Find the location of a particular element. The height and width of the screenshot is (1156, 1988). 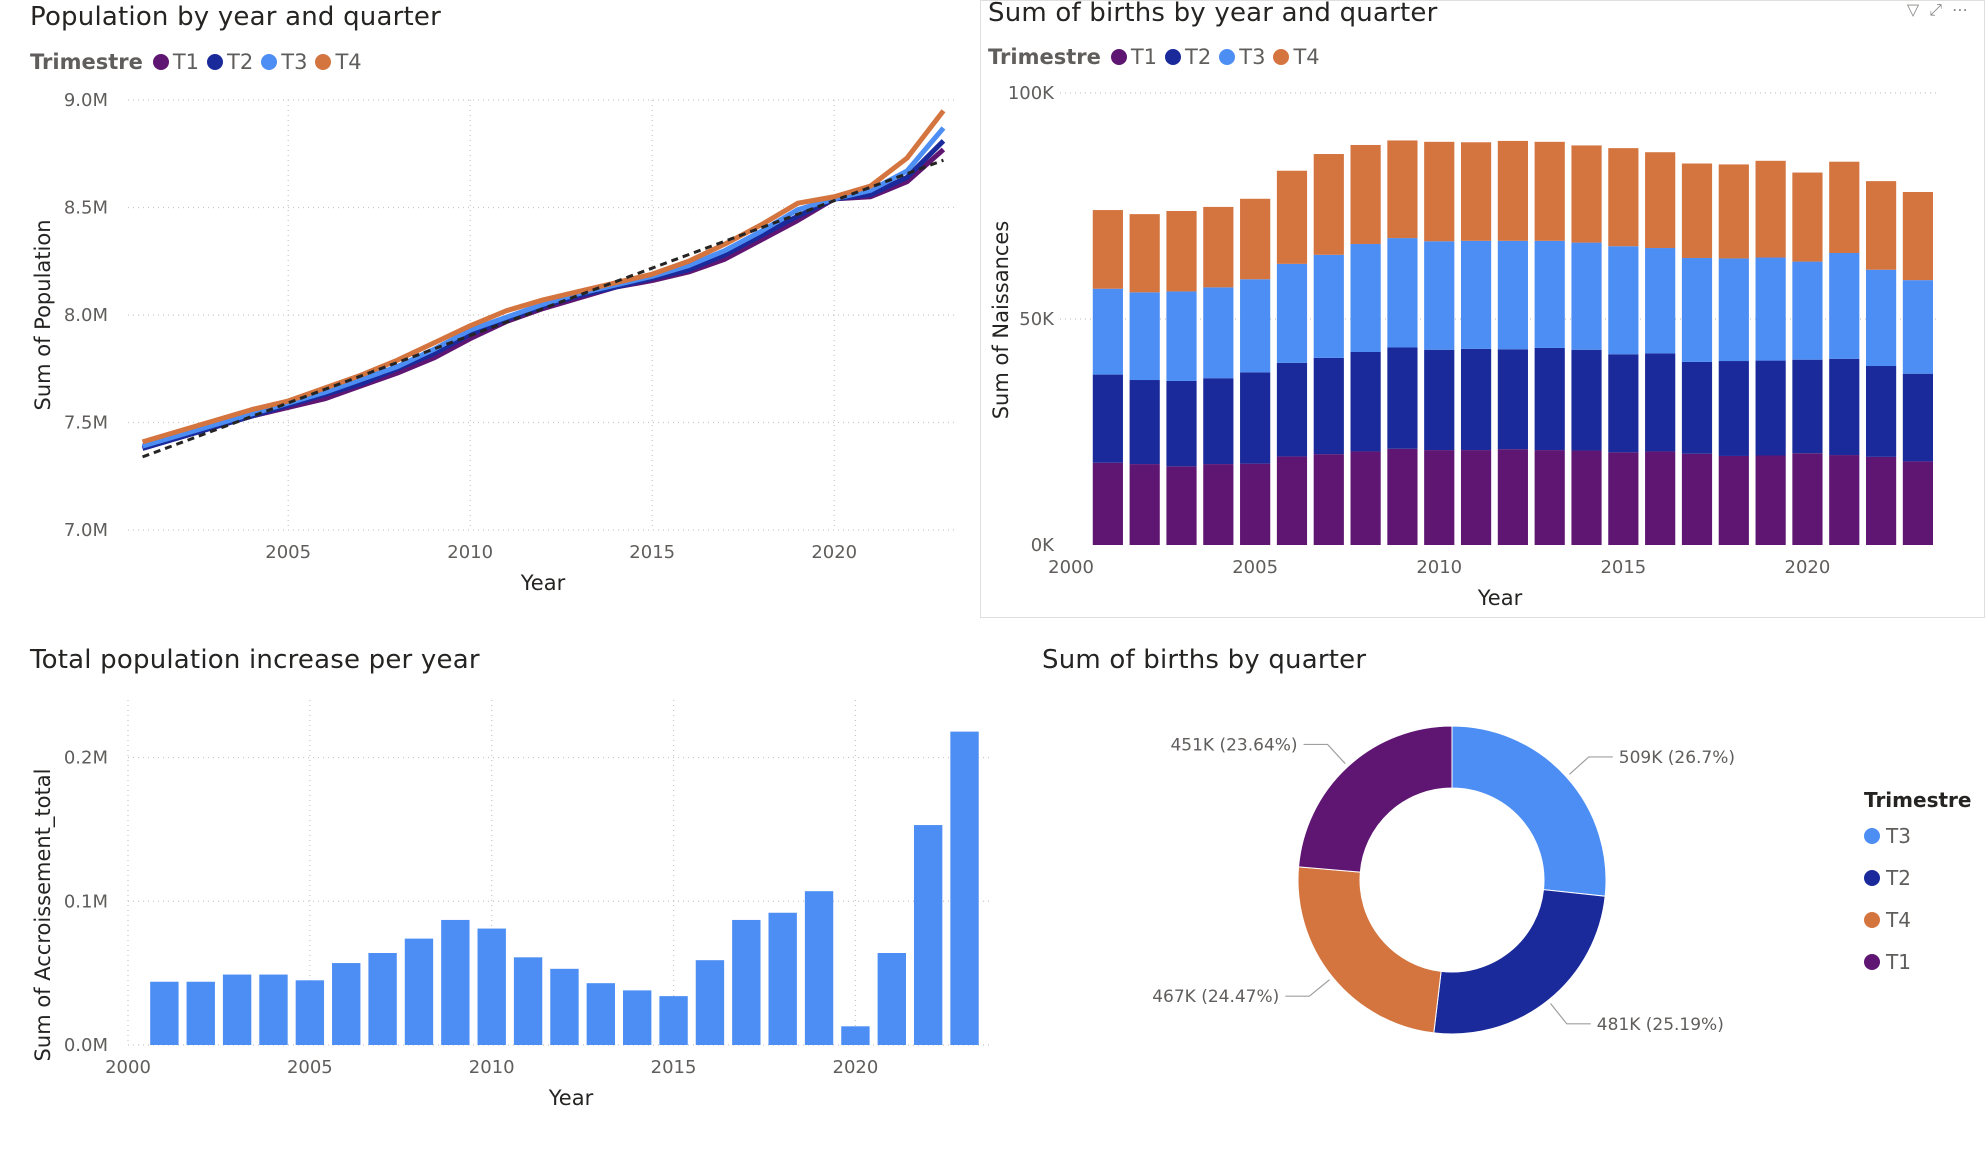

more-options-icon: ⋯ is located at coordinates (1960, 9).